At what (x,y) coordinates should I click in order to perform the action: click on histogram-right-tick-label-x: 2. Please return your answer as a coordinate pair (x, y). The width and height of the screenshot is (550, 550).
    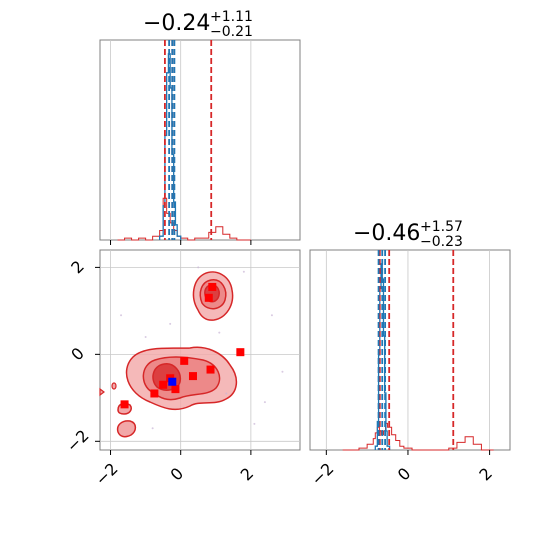
    Looking at the image, I should click on (485, 474).